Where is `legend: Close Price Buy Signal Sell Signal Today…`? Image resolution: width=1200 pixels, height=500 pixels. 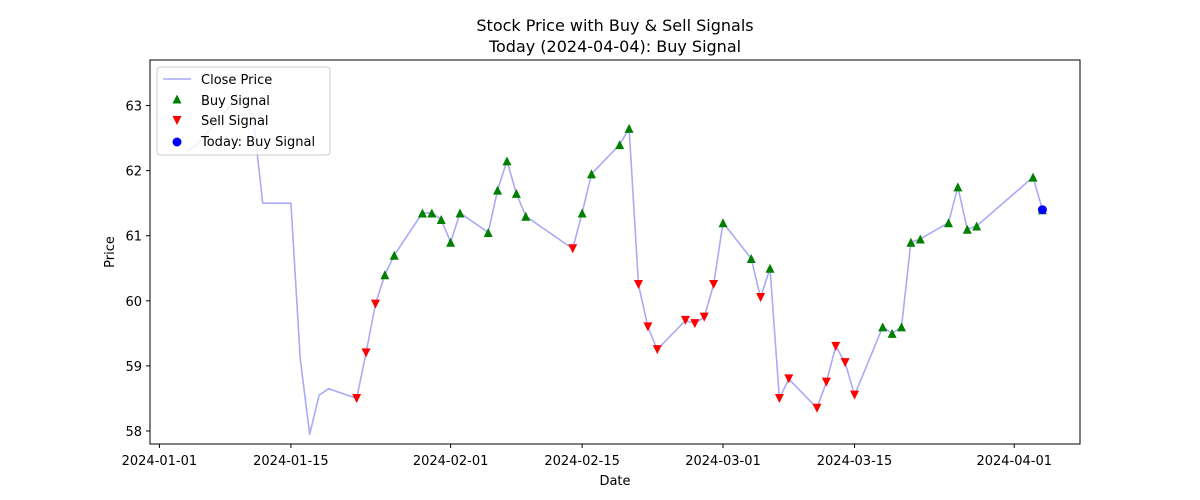 legend: Close Price Buy Signal Sell Signal Today… is located at coordinates (243, 111).